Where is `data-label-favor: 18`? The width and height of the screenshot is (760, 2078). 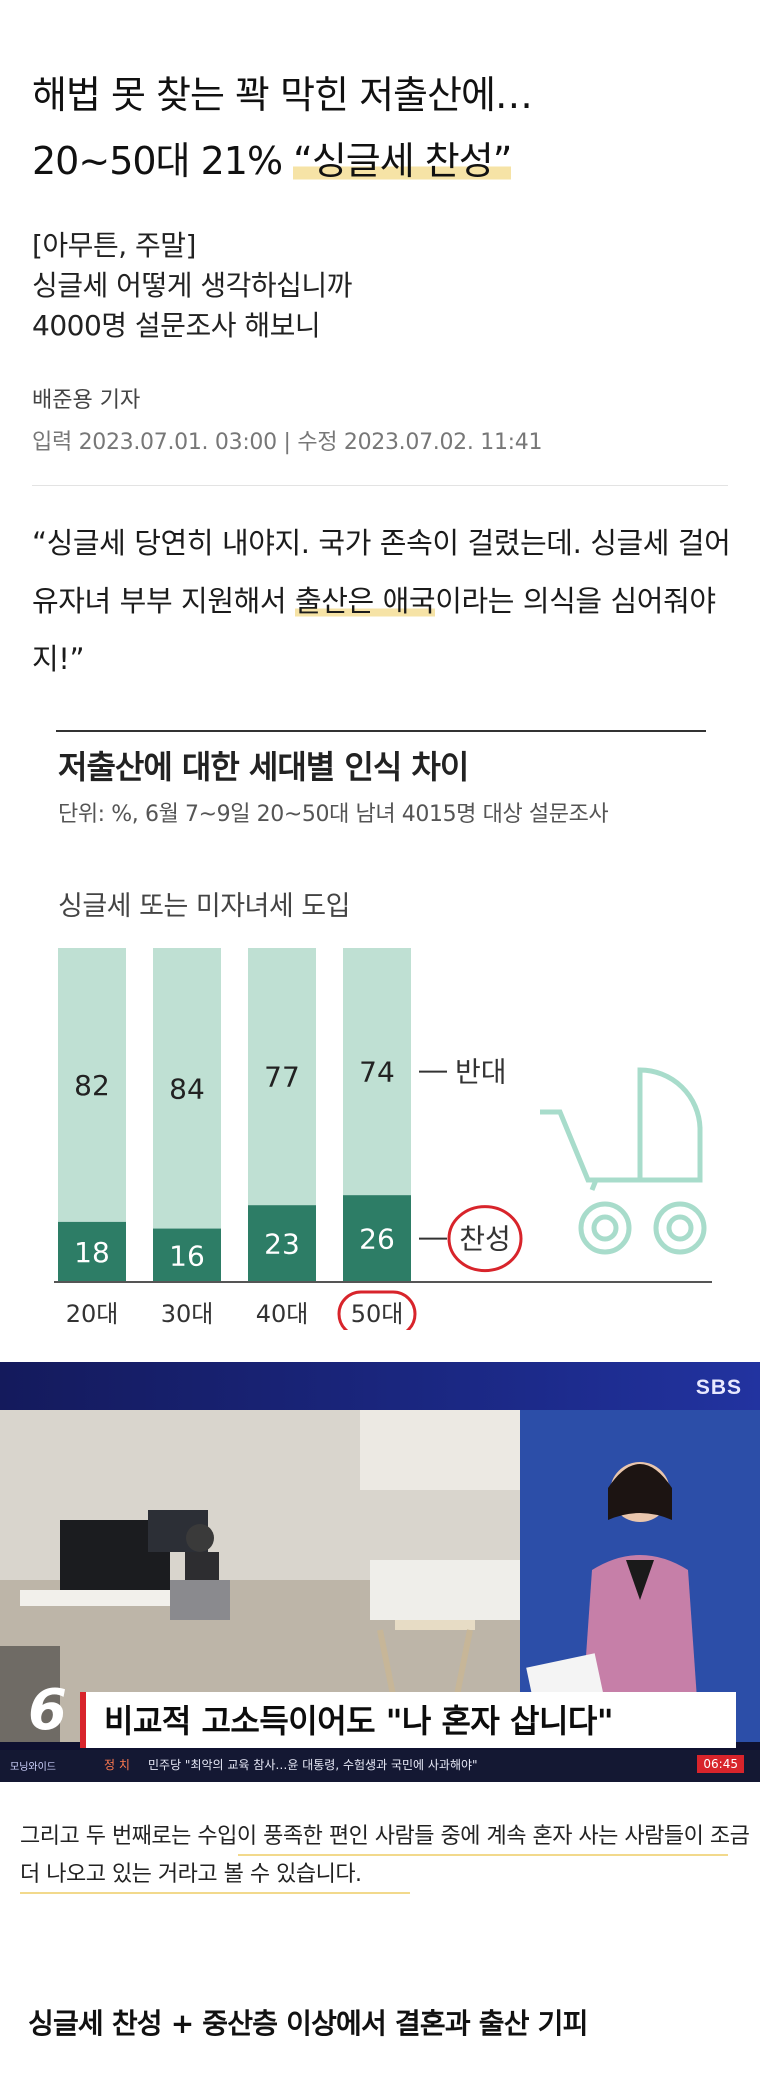 data-label-favor: 18 is located at coordinates (92, 1252).